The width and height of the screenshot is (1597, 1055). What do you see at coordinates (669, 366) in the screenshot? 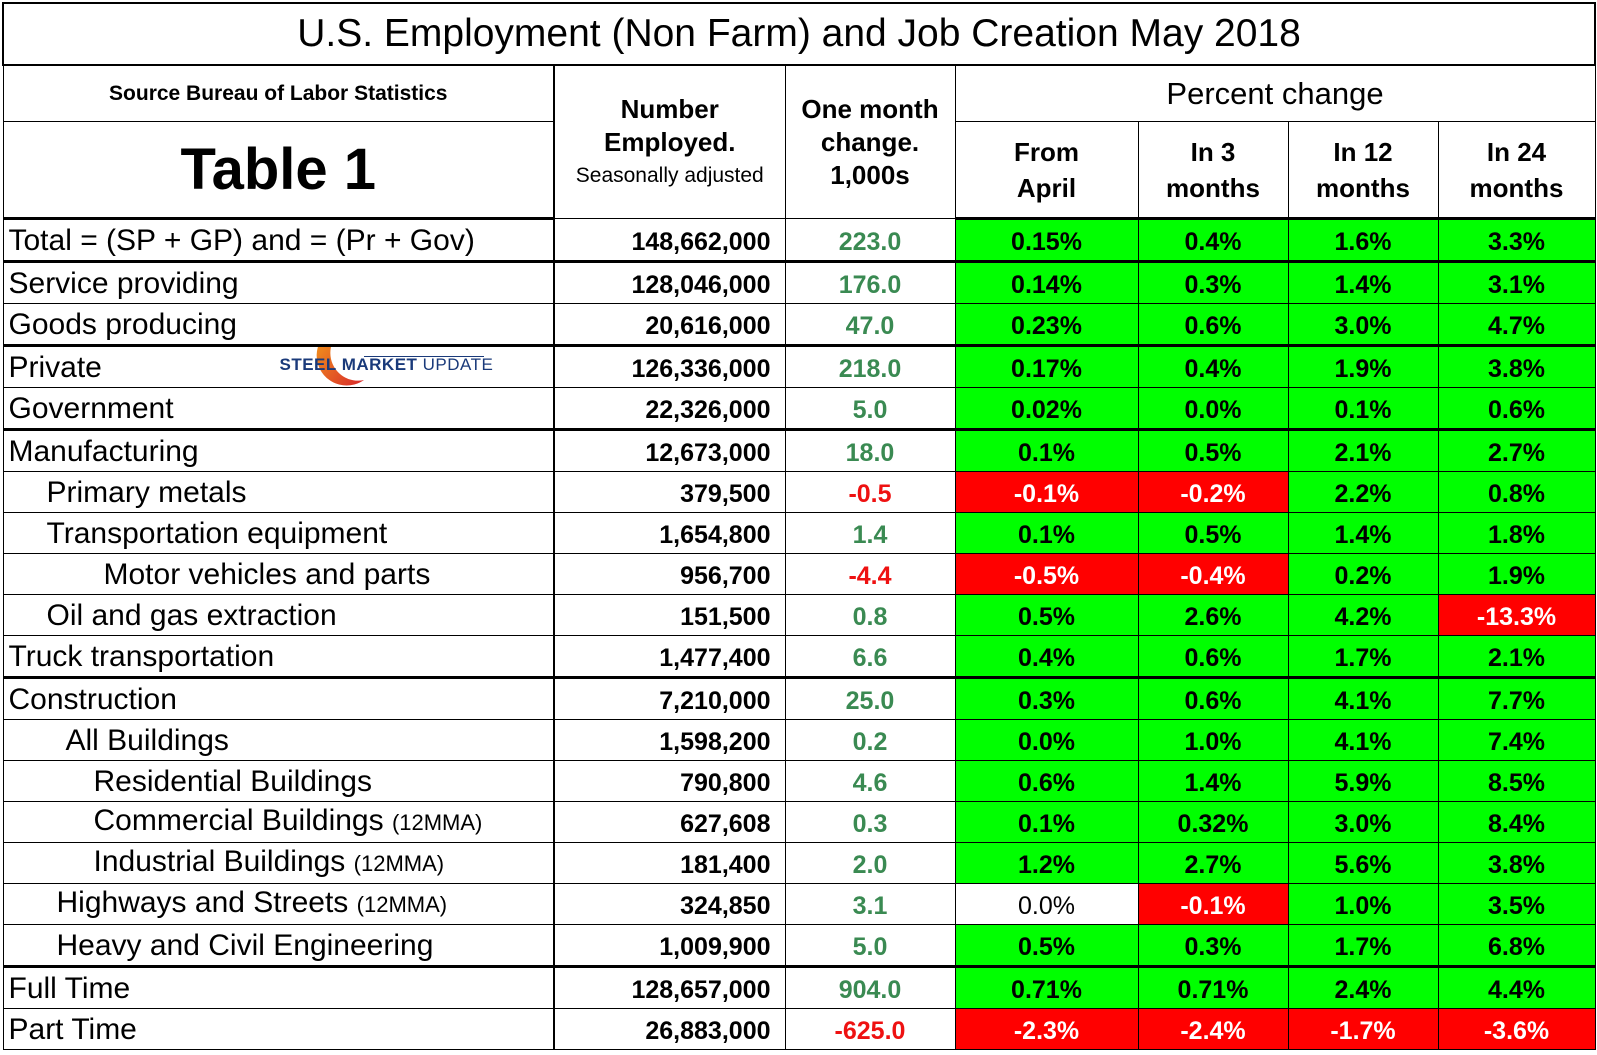
I see `number-employed-cell: 126,336,000` at bounding box center [669, 366].